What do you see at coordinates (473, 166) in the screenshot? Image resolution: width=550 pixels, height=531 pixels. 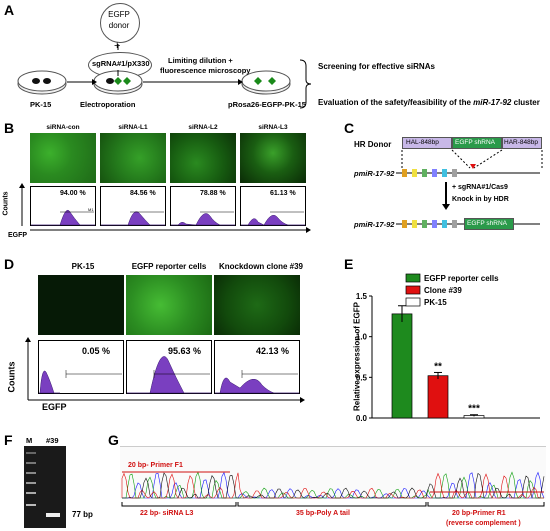 I see `cut-site-icon` at bounding box center [473, 166].